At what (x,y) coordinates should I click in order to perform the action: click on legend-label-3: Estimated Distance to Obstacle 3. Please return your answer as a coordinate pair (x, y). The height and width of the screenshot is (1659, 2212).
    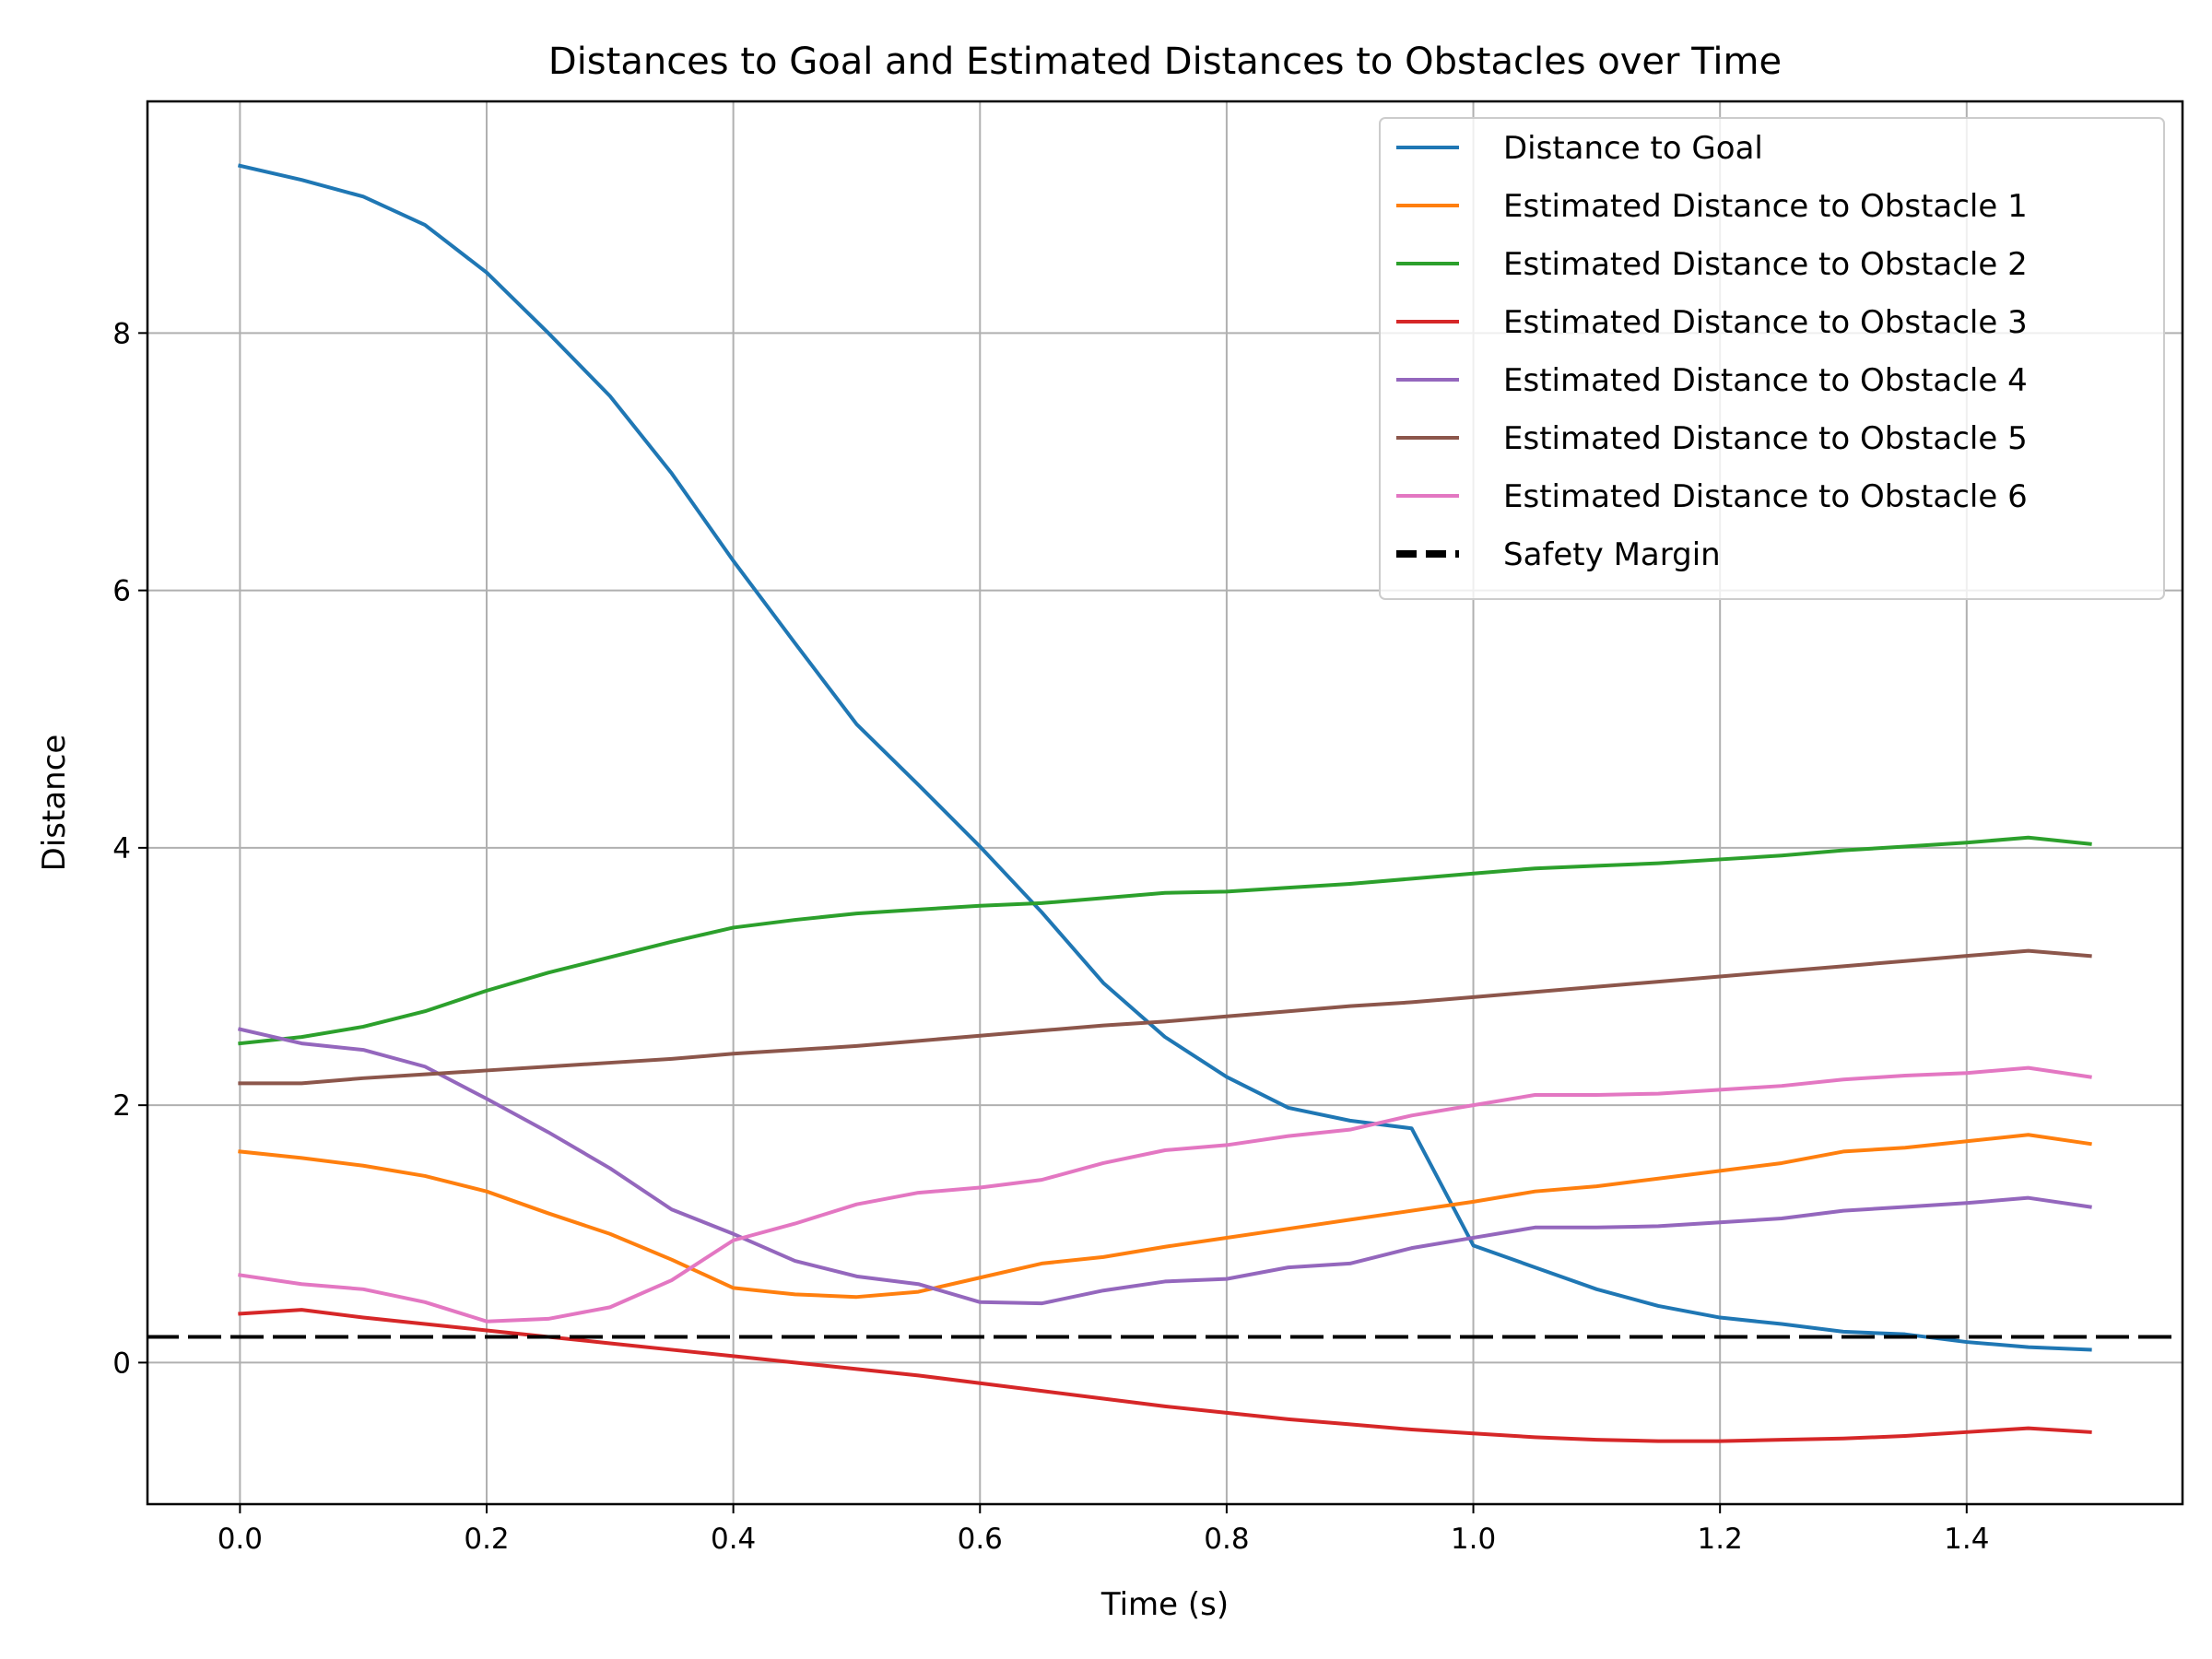
    Looking at the image, I should click on (1765, 322).